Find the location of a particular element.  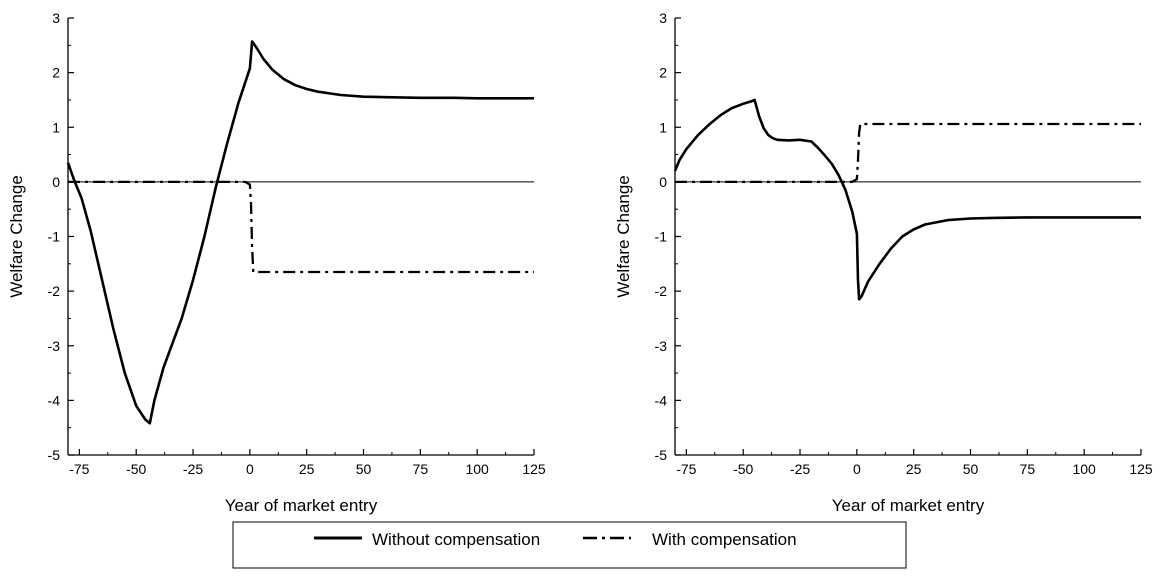

legend: Without compensation With compensation is located at coordinates (569, 545).